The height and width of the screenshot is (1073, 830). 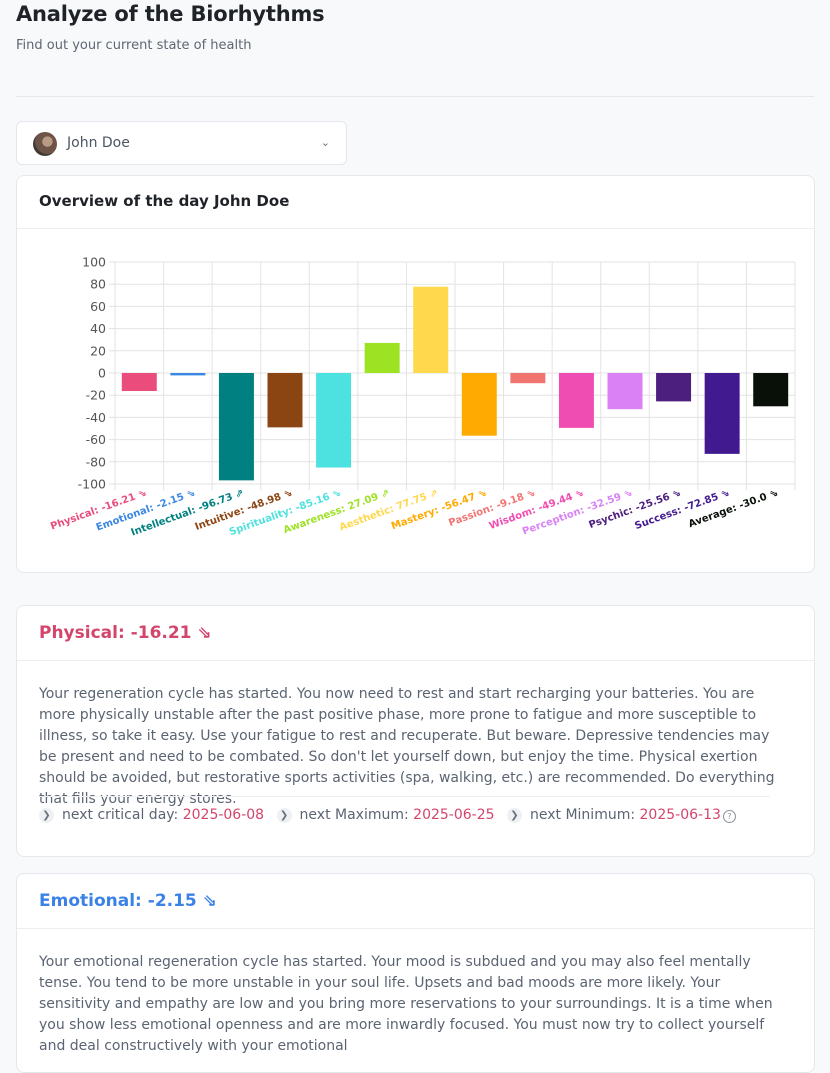 What do you see at coordinates (771, 390) in the screenshot?
I see `bar-average` at bounding box center [771, 390].